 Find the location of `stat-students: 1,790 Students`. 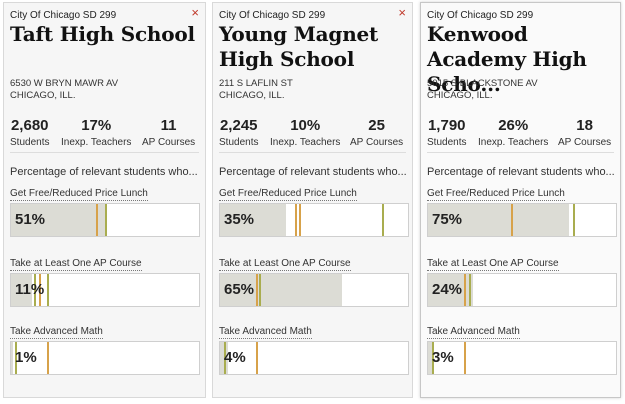

stat-students: 1,790 Students is located at coordinates (446, 132).